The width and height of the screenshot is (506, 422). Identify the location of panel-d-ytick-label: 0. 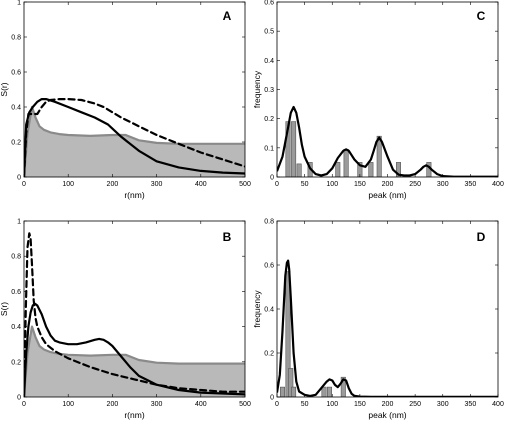
(272, 398).